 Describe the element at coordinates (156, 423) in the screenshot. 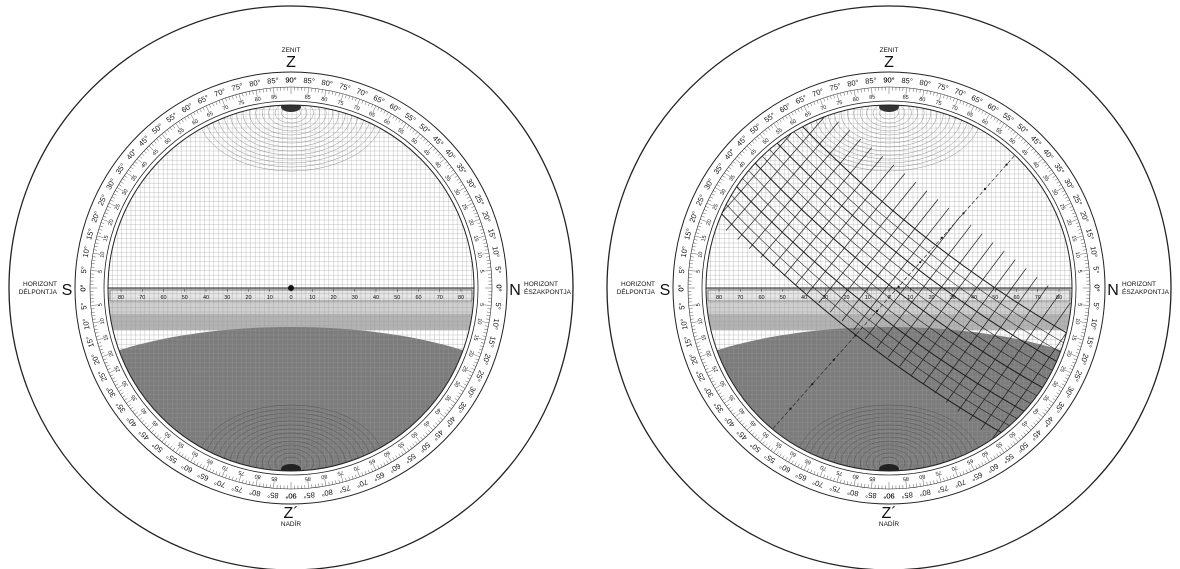

I see `inner-altitude-label: 45` at that location.